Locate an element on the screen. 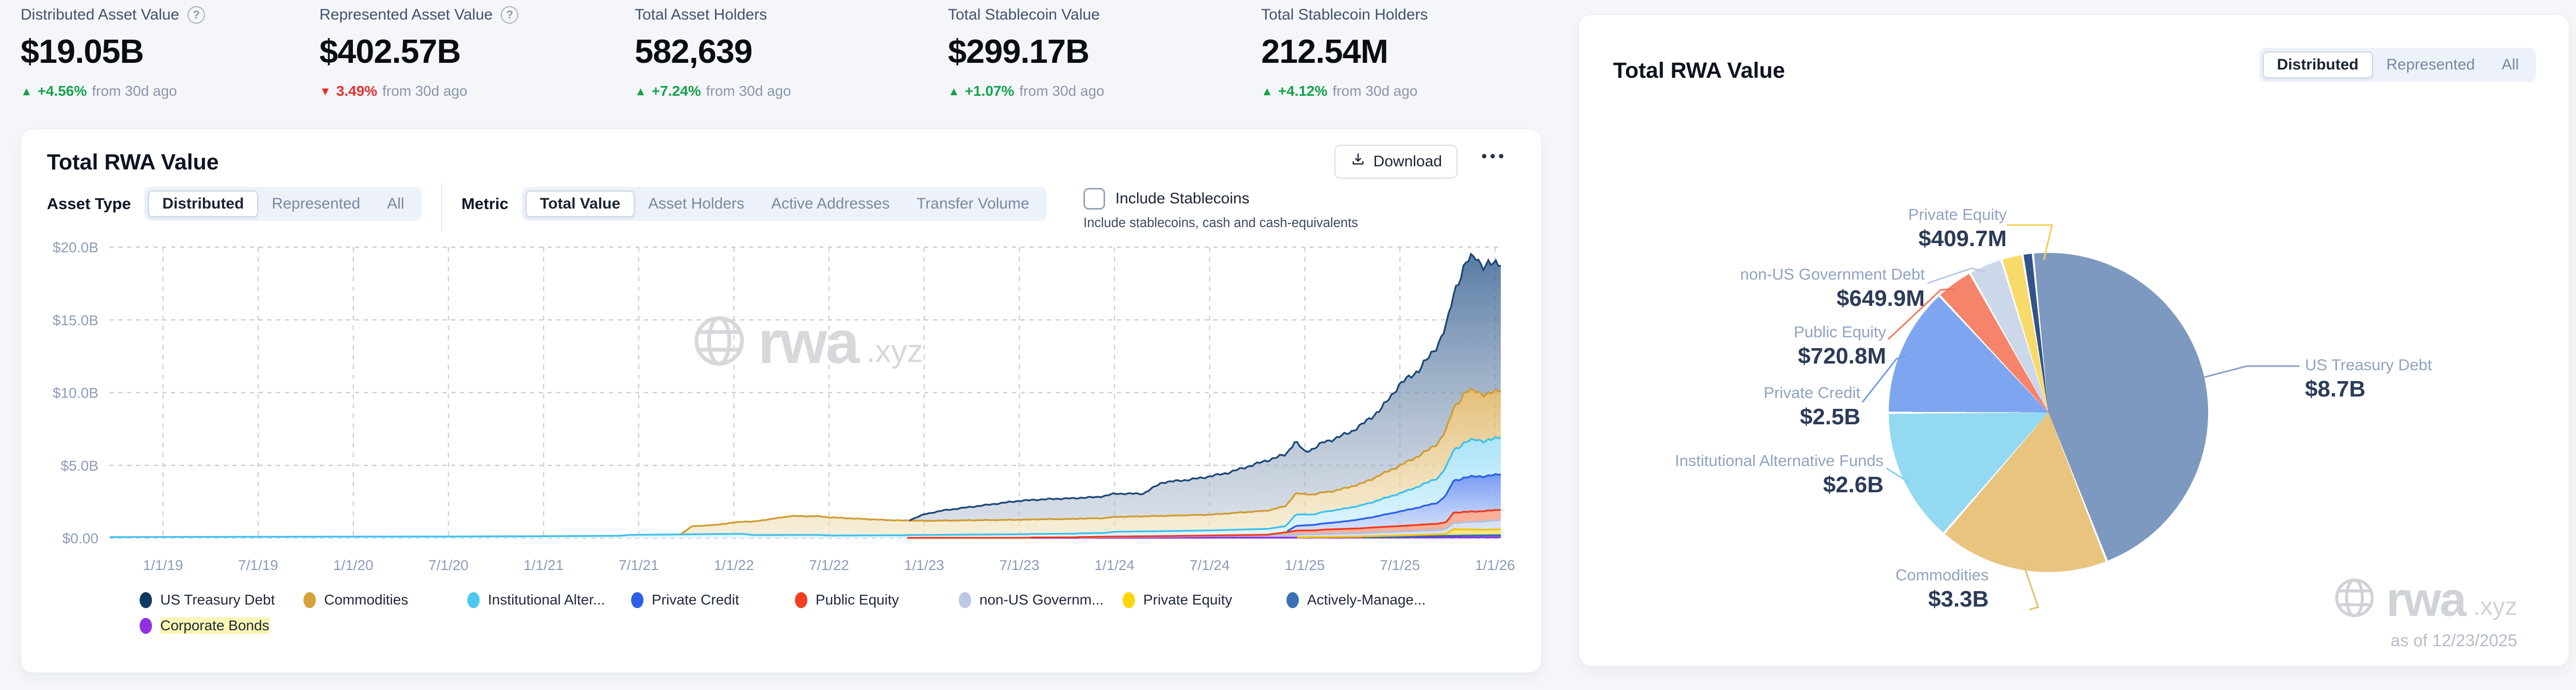 Image resolution: width=2576 pixels, height=690 pixels. pie-label-commodities: Commodities $3.3B is located at coordinates (1865, 588).